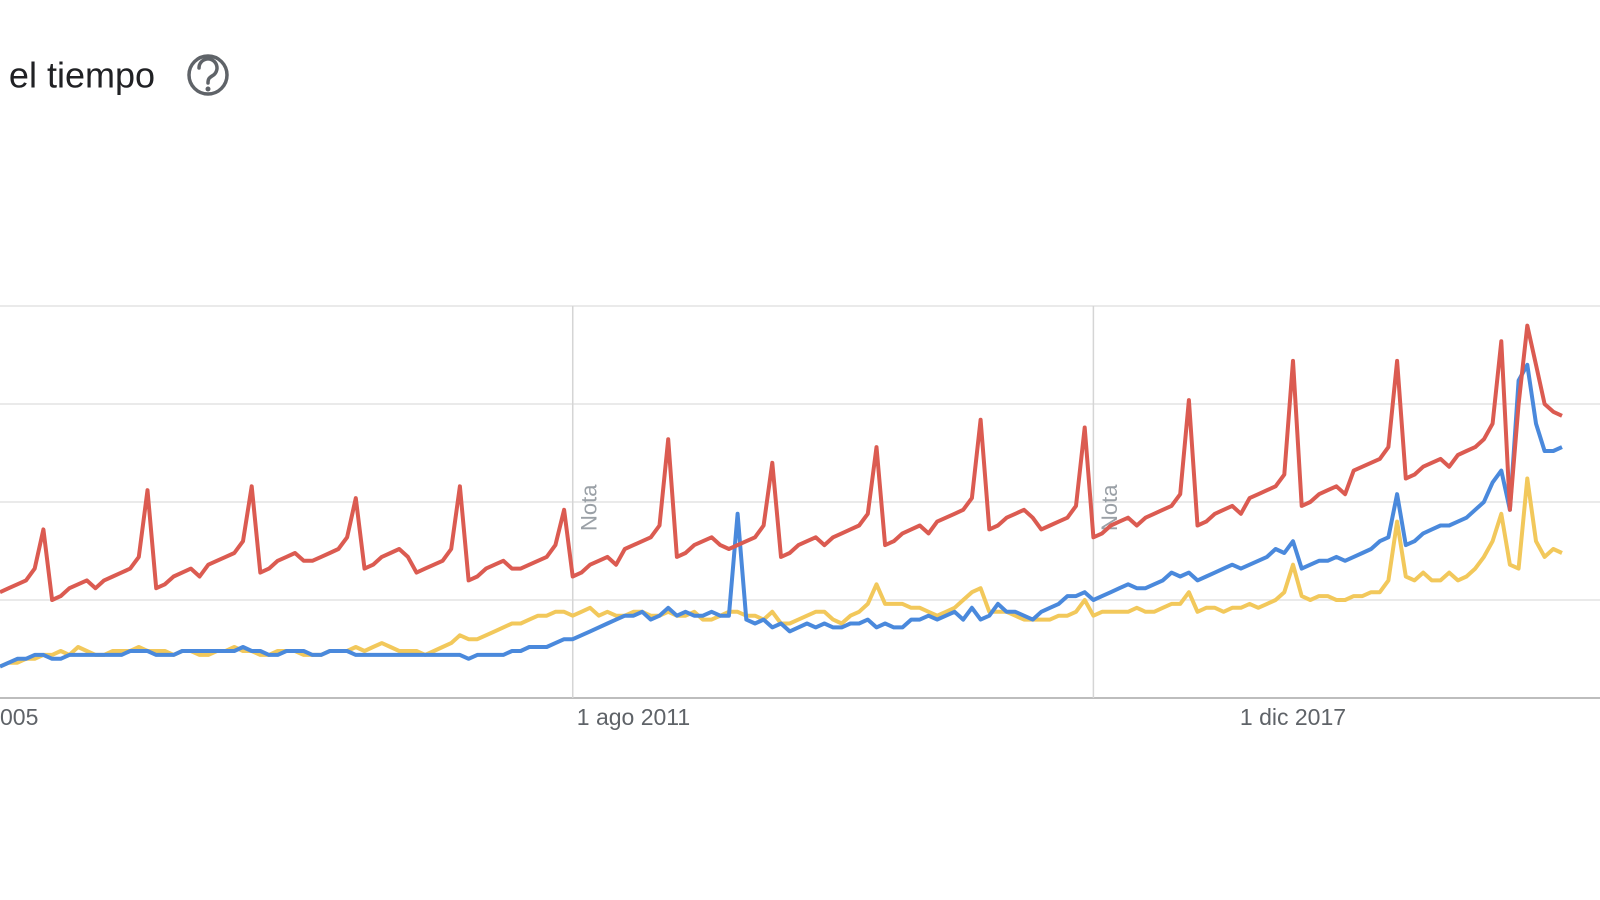  Describe the element at coordinates (208, 75) in the screenshot. I see `help-icon` at that location.